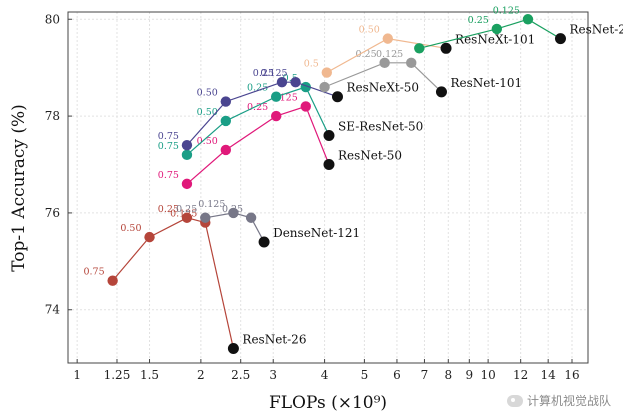 Image resolution: width=623 pixels, height=418 pixels. What do you see at coordinates (382, 88) in the screenshot?
I see `model-label: ResNeXt-50` at bounding box center [382, 88].